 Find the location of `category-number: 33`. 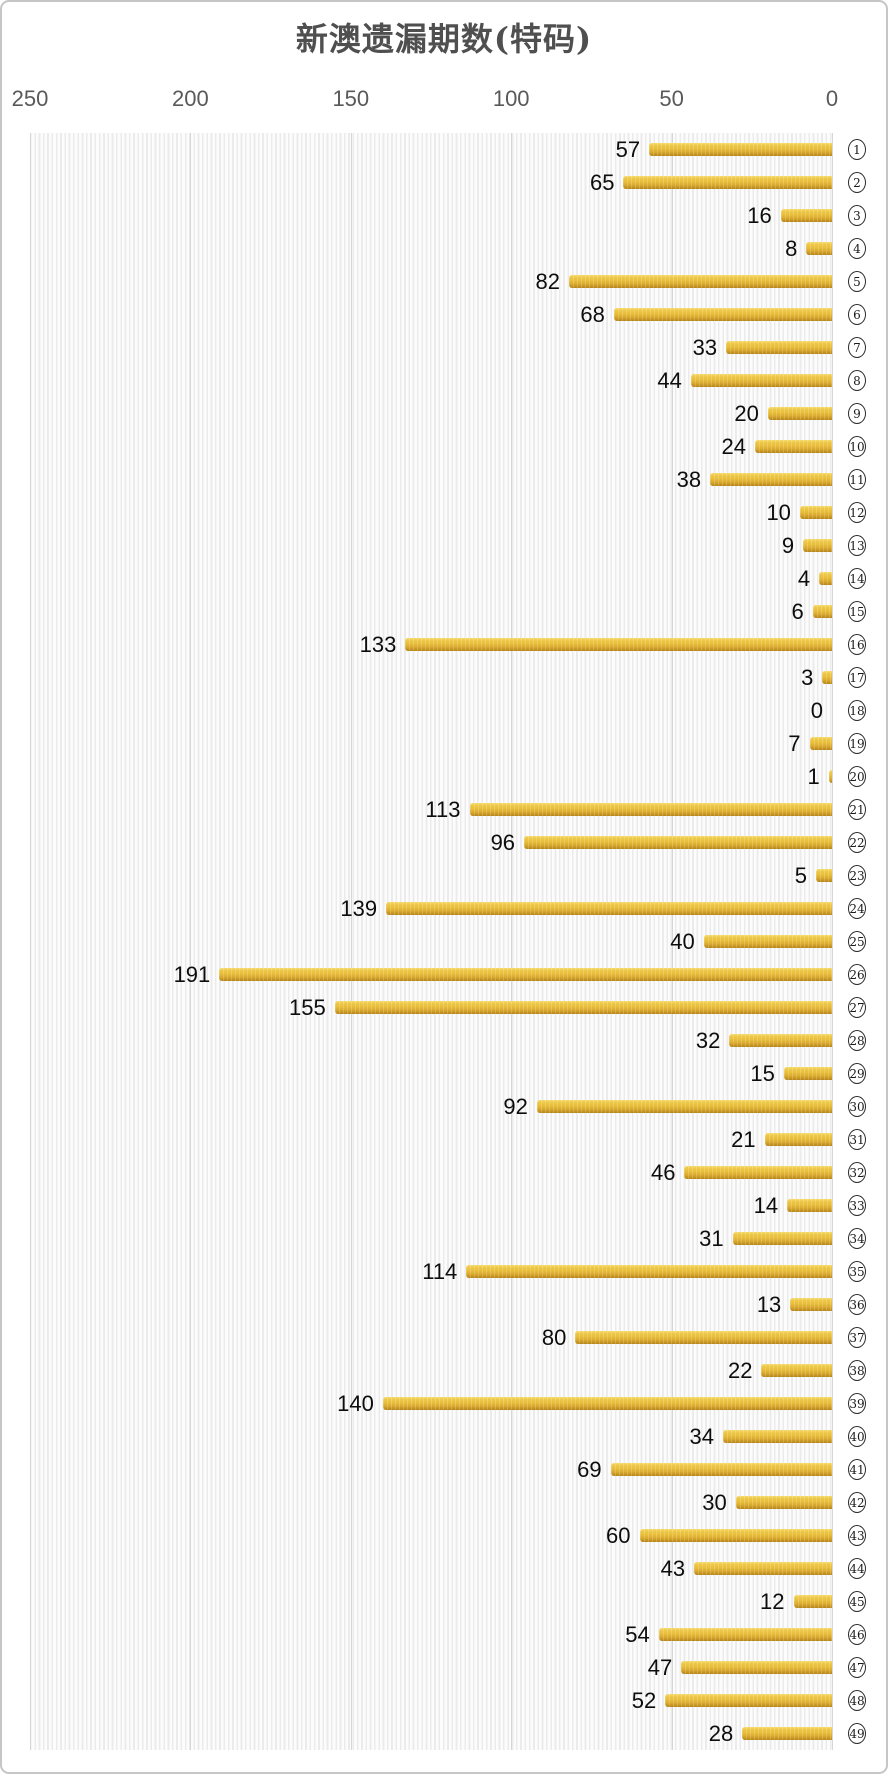

category-number: 33 is located at coordinates (857, 1205).